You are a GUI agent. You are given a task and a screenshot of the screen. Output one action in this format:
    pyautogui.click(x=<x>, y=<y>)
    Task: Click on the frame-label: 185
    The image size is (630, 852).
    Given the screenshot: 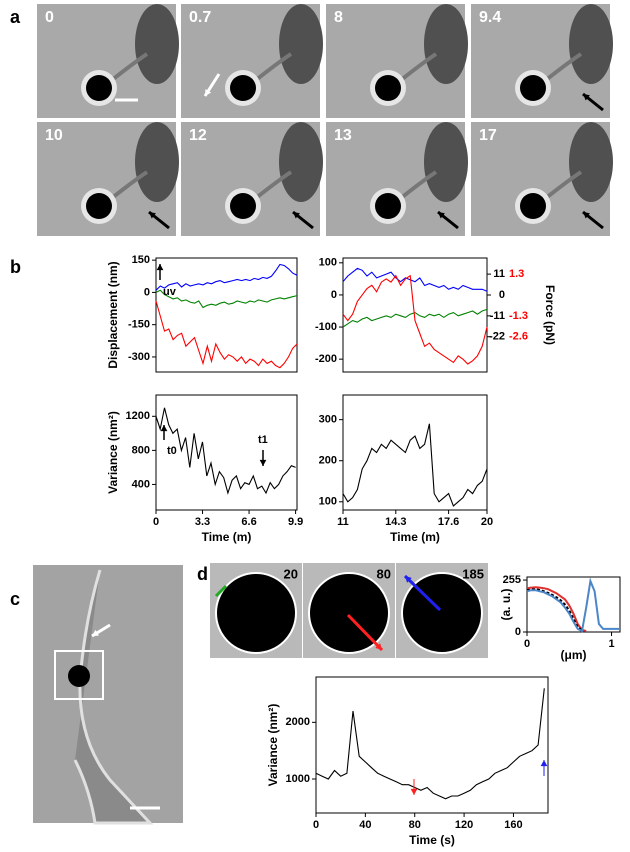 What is the action you would take?
    pyautogui.click(x=473, y=573)
    